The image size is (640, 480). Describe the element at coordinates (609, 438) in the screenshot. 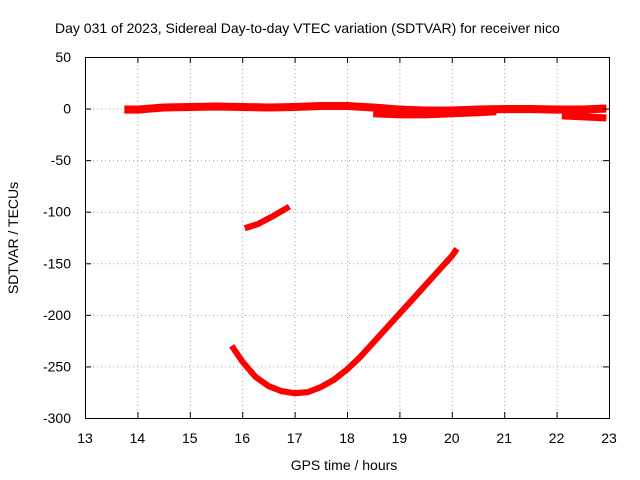

I see `x-tick-label: 23` at that location.